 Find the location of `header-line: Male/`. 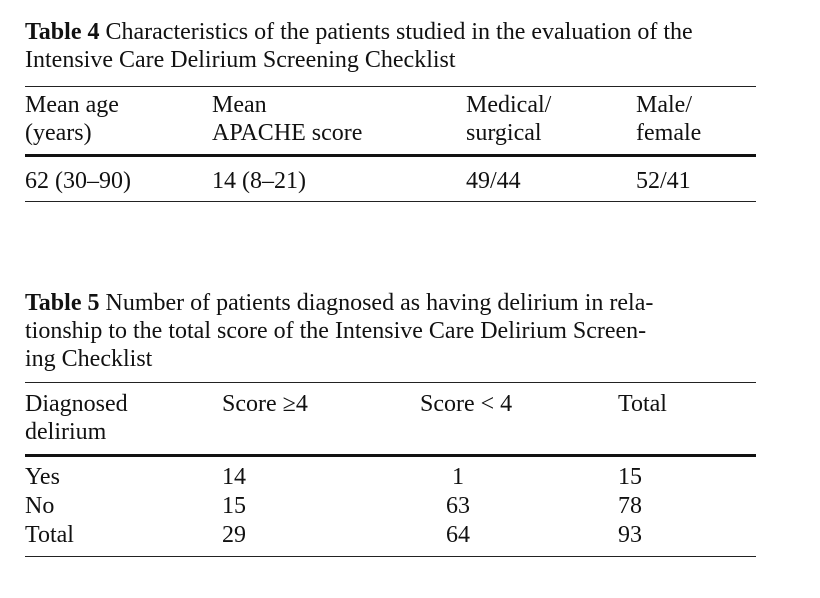

header-line: Male/ is located at coordinates (664, 105).